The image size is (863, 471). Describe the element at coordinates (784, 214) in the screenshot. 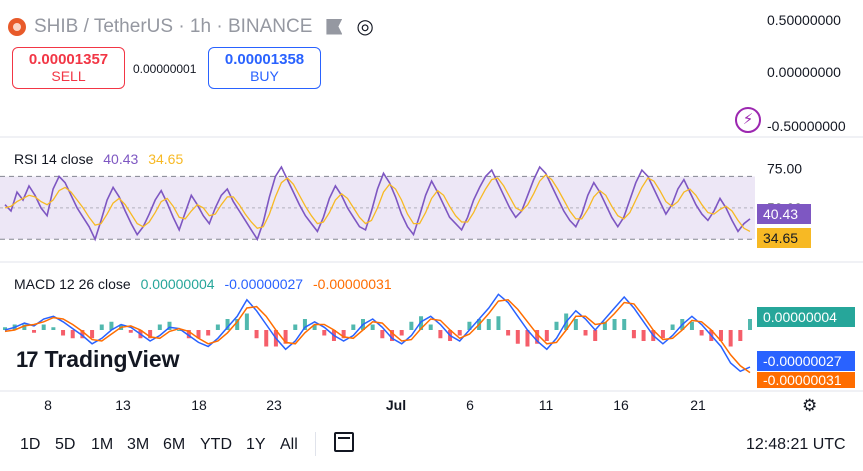

I see `rsi-value-badge: 40.43` at that location.